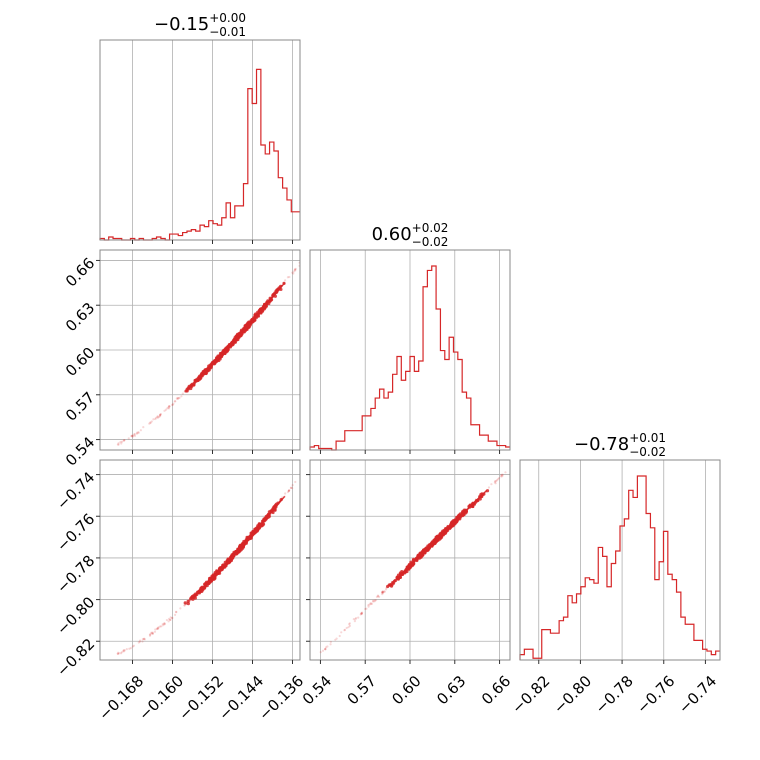  Describe the element at coordinates (410, 233) in the screenshot. I see `panel-title-1: 0.60+0.02` at that location.